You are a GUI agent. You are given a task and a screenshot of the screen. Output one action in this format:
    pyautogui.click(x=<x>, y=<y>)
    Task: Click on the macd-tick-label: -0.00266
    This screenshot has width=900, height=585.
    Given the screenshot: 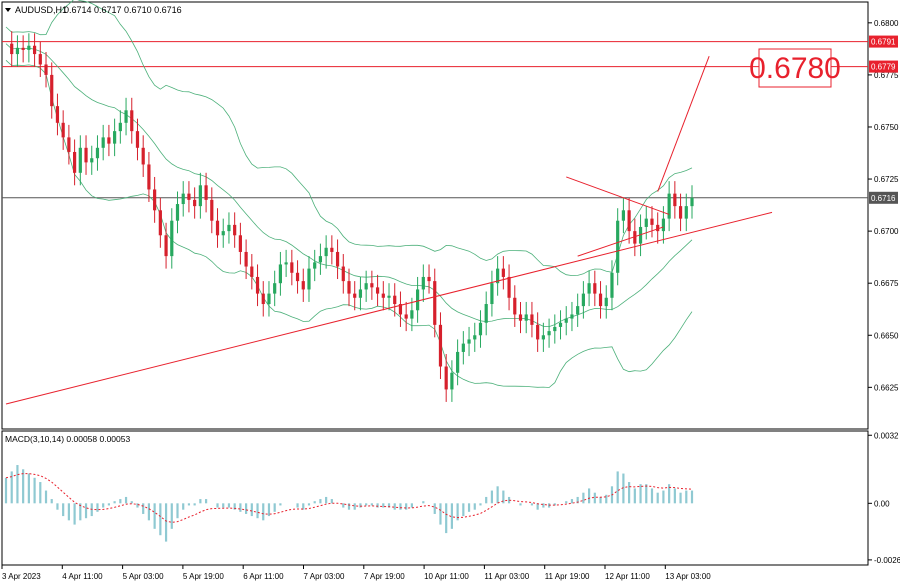 What is the action you would take?
    pyautogui.click(x=887, y=560)
    